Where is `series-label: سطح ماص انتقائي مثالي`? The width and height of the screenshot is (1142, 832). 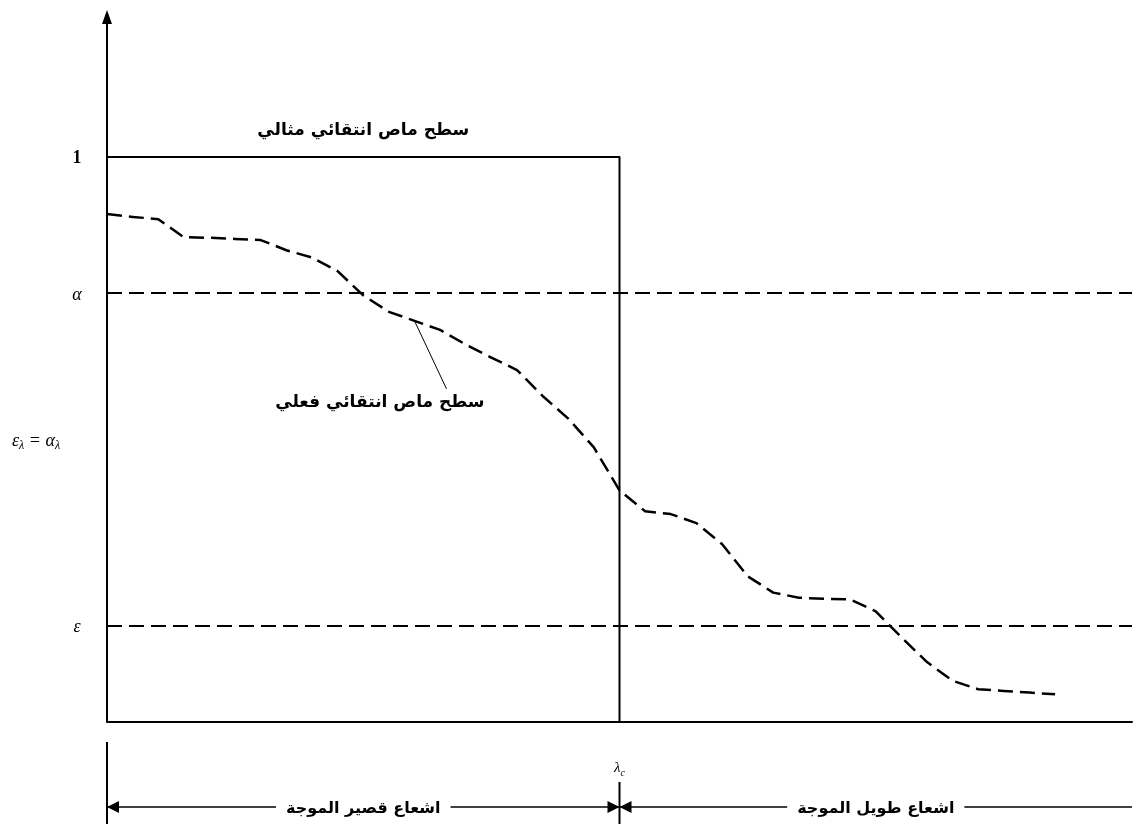
series-label: سطح ماص انتقائي مثالي is located at coordinates (363, 129).